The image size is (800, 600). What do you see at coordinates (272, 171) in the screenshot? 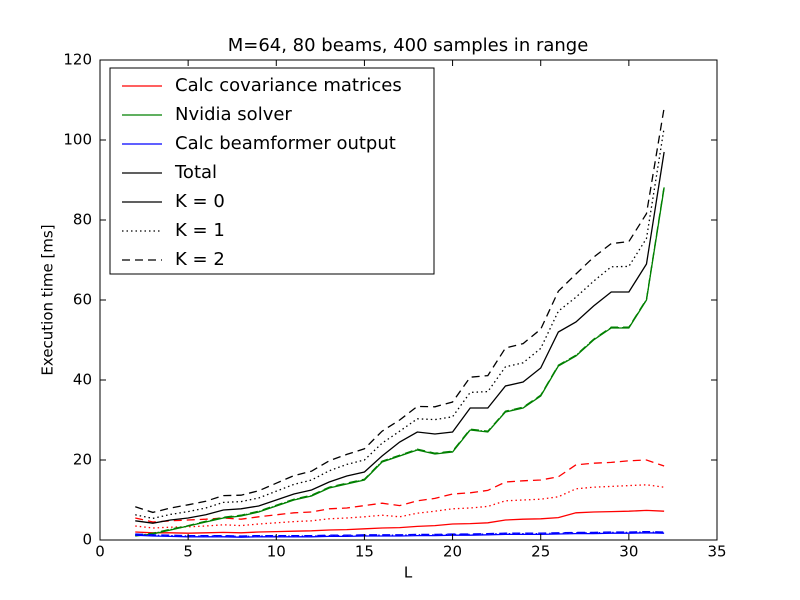
I see `legend-box` at bounding box center [272, 171].